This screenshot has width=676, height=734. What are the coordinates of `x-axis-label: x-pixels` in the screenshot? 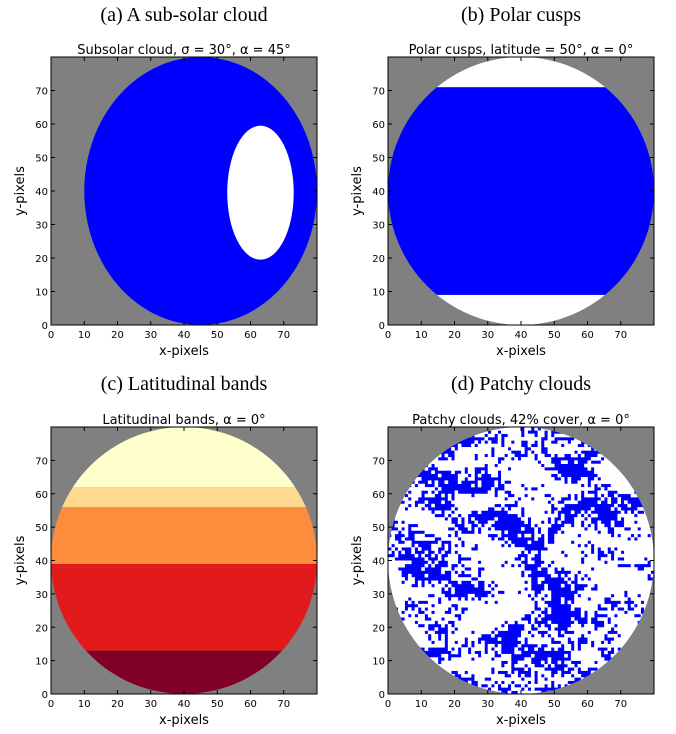 It's located at (521, 720).